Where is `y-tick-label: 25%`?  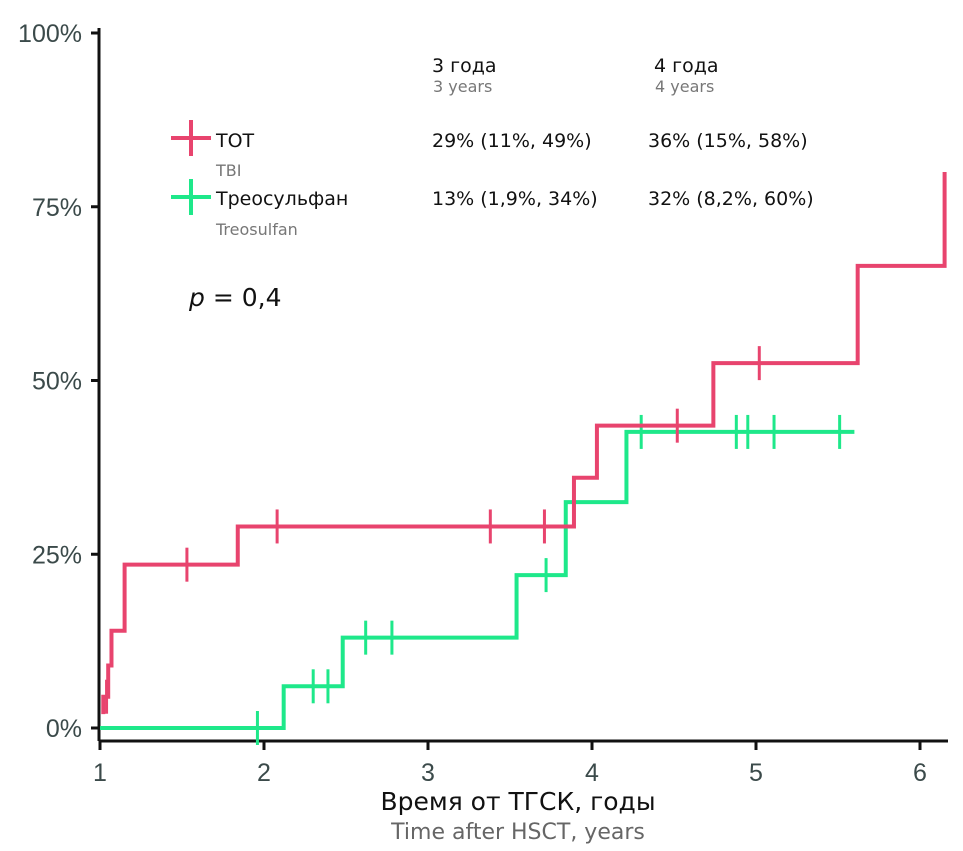
y-tick-label: 25% is located at coordinates (57, 555).